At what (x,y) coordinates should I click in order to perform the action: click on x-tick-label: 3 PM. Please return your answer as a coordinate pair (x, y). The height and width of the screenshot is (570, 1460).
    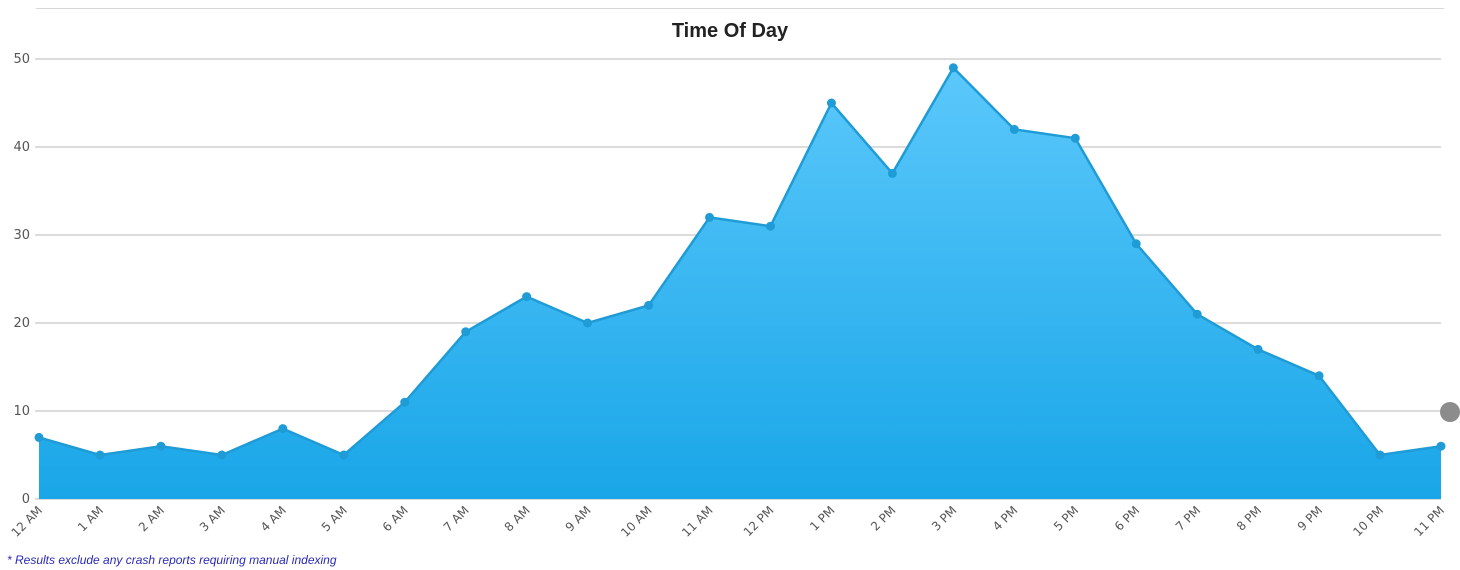
    Looking at the image, I should click on (944, 518).